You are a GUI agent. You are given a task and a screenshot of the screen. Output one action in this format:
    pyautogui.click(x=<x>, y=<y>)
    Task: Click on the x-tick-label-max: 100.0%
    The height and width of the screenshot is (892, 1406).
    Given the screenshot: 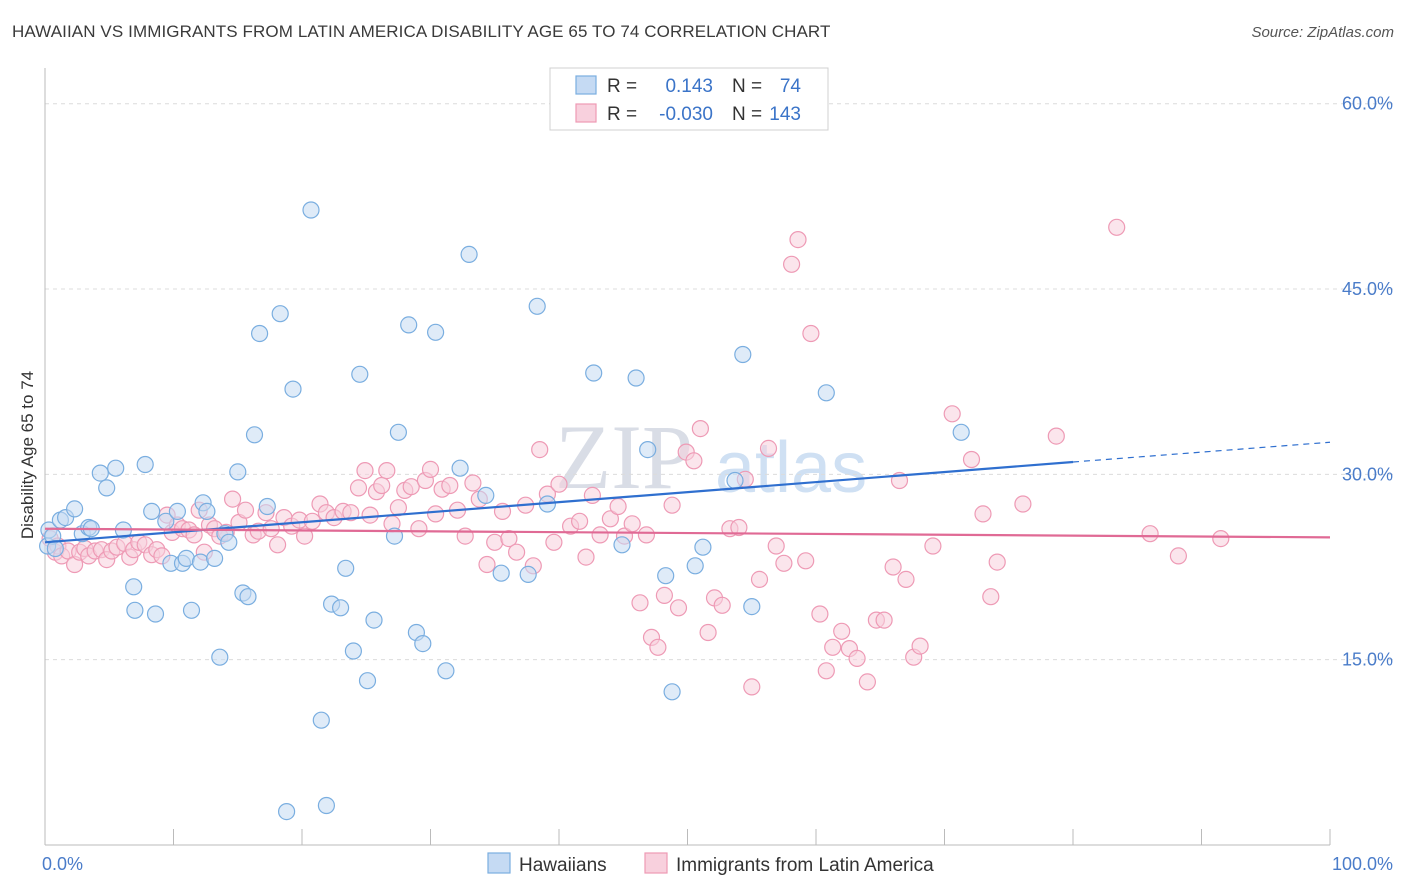 What is the action you would take?
    pyautogui.click(x=1362, y=864)
    